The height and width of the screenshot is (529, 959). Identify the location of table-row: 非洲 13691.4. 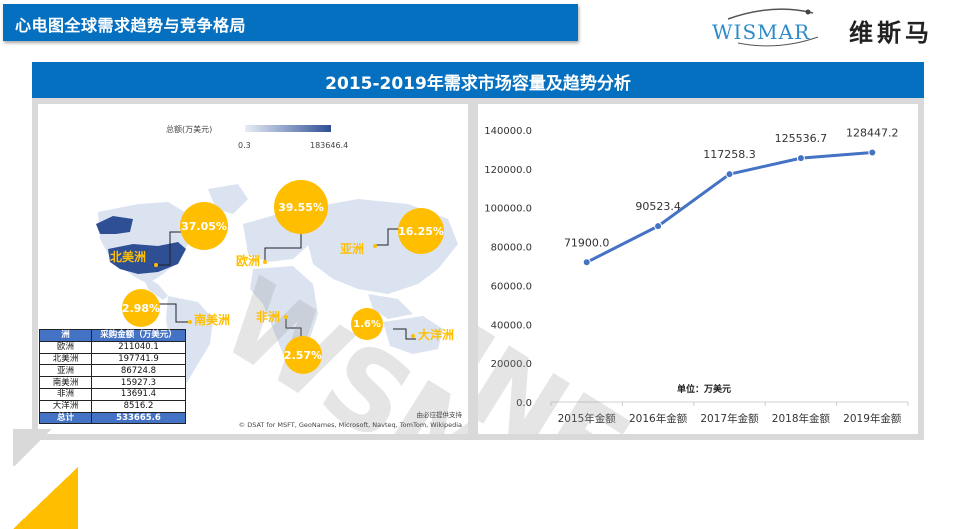
(112, 394).